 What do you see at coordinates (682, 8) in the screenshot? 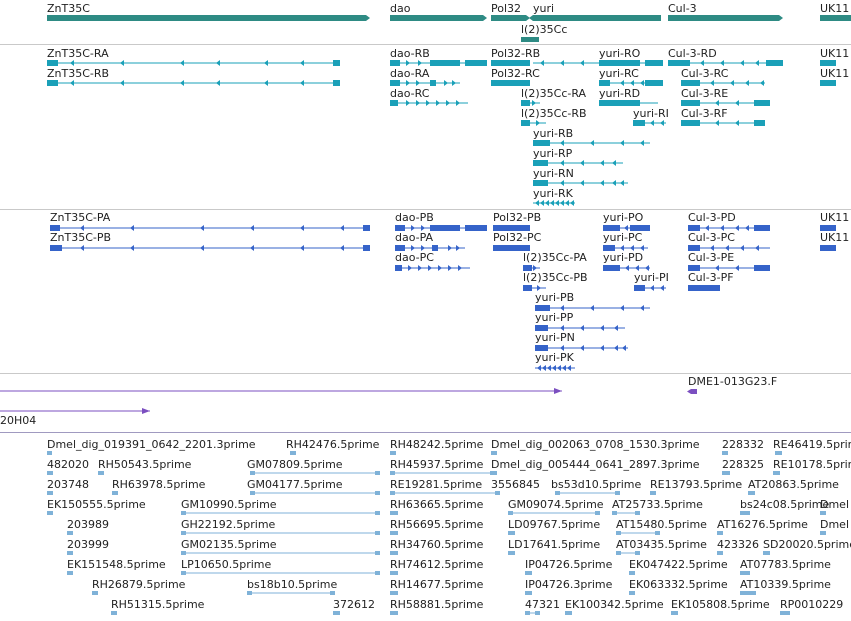
I see `gene-label-cul3: Cul-3` at bounding box center [682, 8].